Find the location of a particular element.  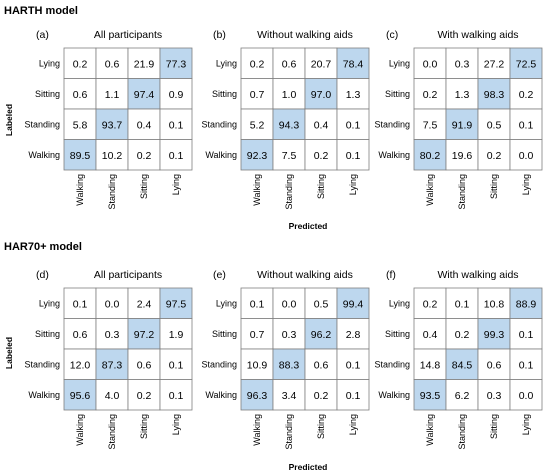

panel-title: Without walking aids is located at coordinates (305, 35).